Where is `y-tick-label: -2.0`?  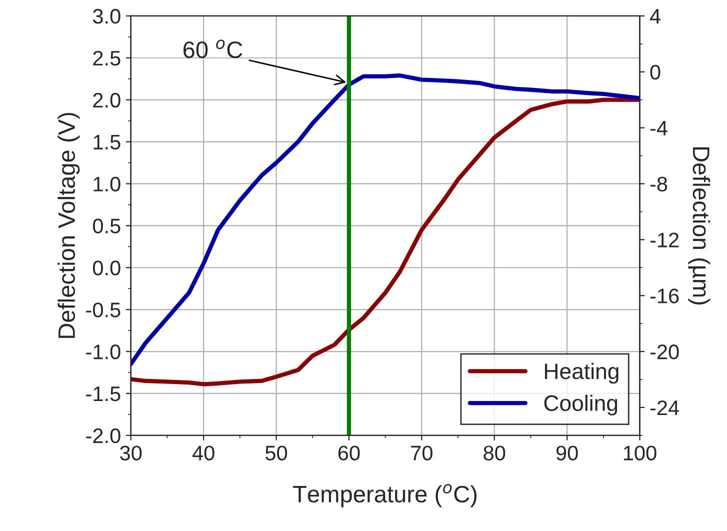 y-tick-label: -2.0 is located at coordinates (103, 436).